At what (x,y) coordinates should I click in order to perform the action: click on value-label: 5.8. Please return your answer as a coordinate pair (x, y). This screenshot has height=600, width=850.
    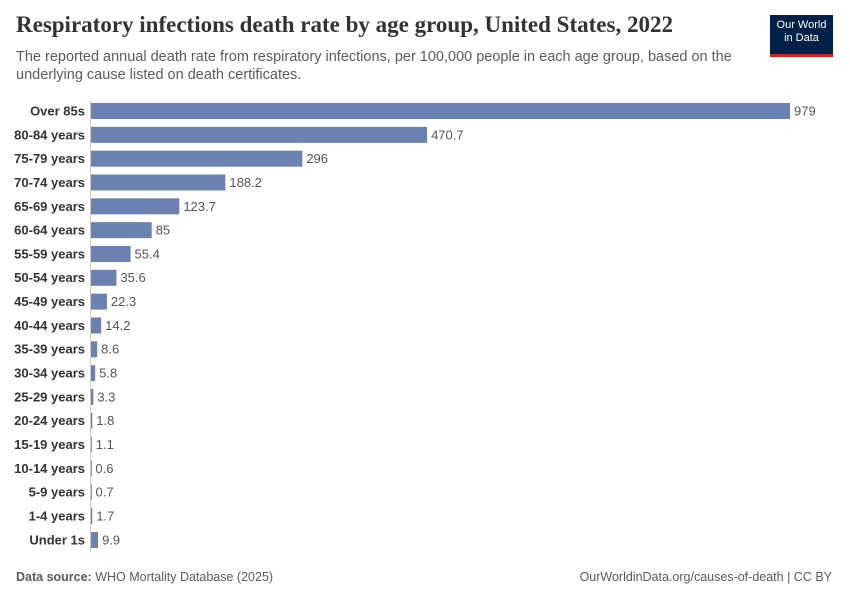
    Looking at the image, I should click on (108, 373).